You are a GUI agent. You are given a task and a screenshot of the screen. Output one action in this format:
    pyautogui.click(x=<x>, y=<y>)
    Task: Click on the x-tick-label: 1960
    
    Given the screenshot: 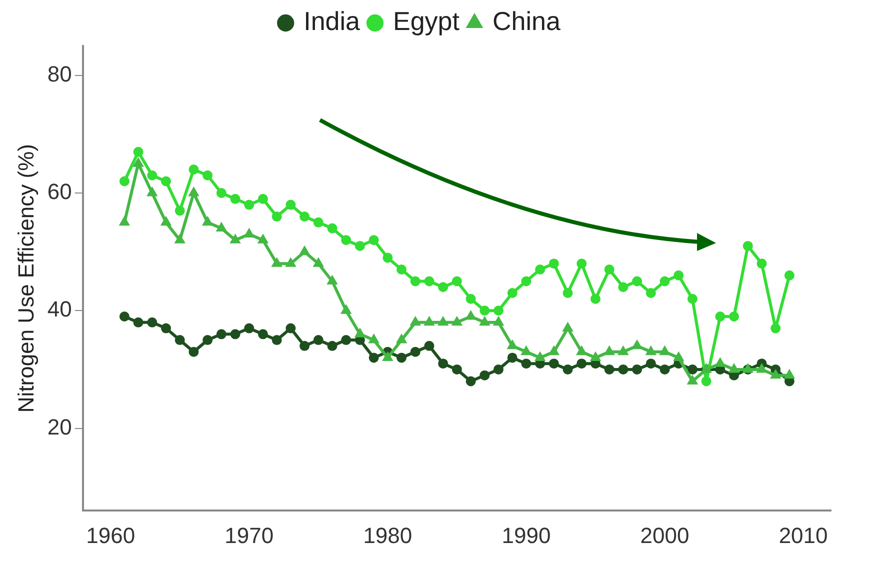 What is the action you would take?
    pyautogui.click(x=111, y=535)
    